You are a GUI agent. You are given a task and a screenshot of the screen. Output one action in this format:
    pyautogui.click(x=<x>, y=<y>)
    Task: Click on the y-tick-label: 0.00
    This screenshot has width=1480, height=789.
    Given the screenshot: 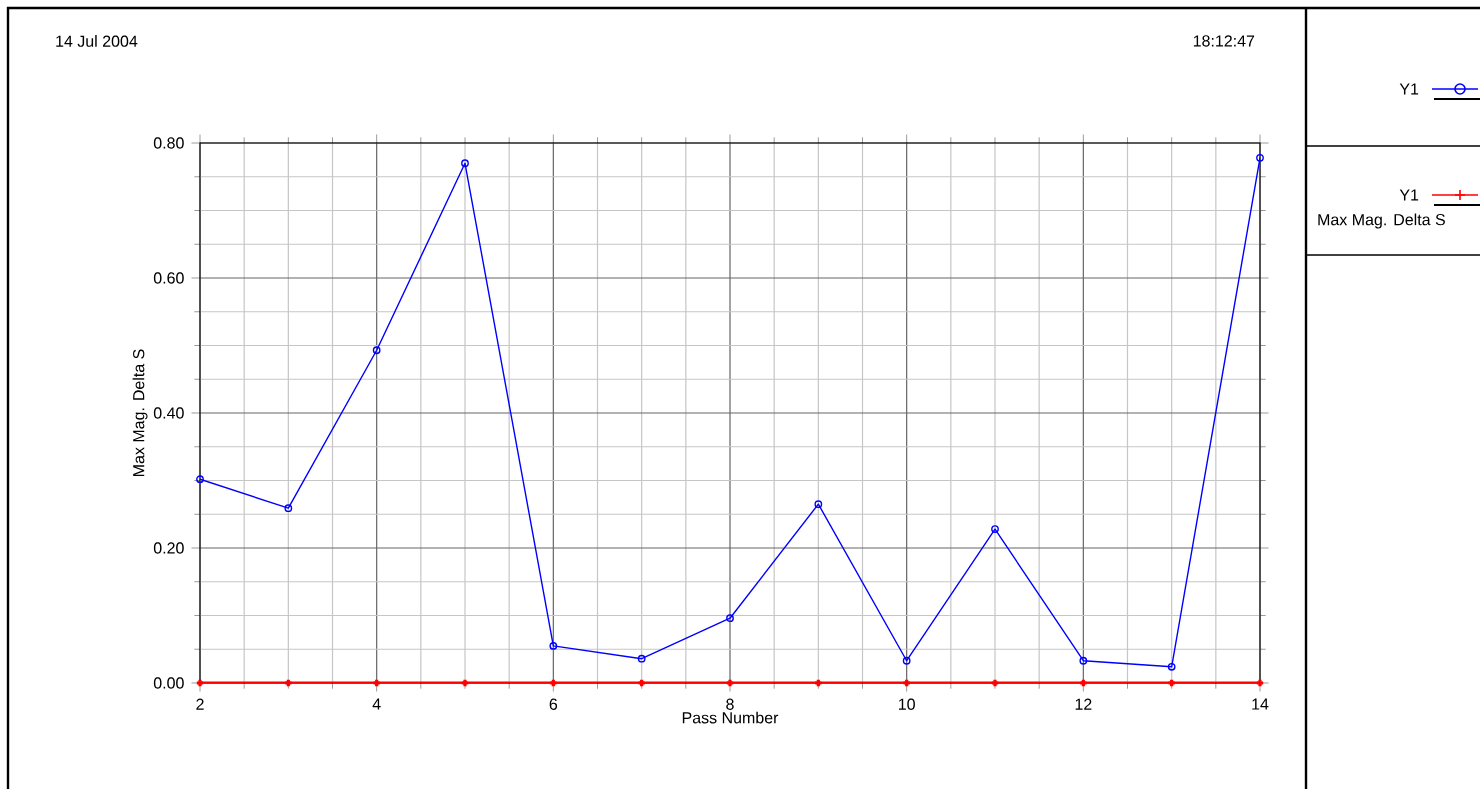 What is the action you would take?
    pyautogui.click(x=168, y=683)
    